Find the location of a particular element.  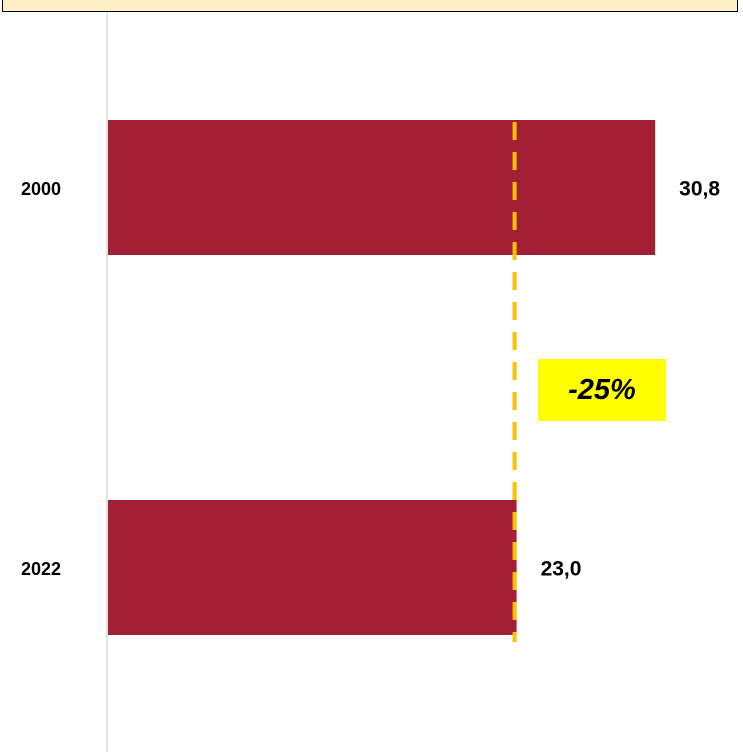

value-label-2022: 23,0 is located at coordinates (561, 569).